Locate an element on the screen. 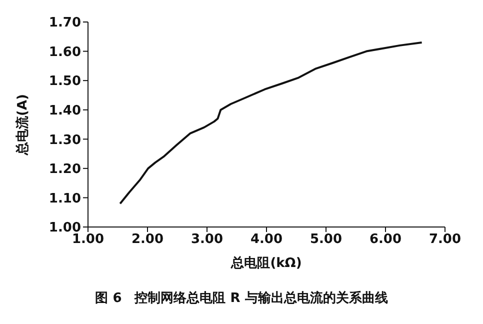  x-tick-label: 1.00 is located at coordinates (88, 240).